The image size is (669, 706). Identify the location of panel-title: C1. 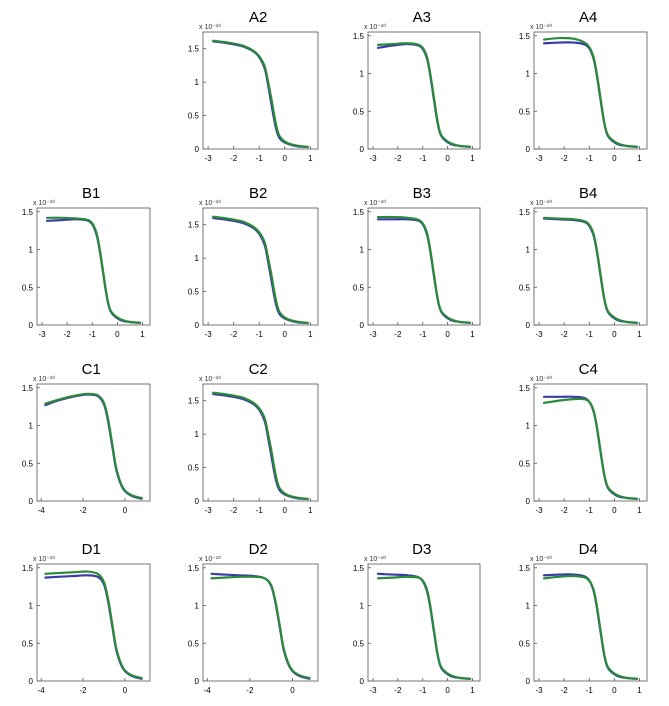
(91, 369).